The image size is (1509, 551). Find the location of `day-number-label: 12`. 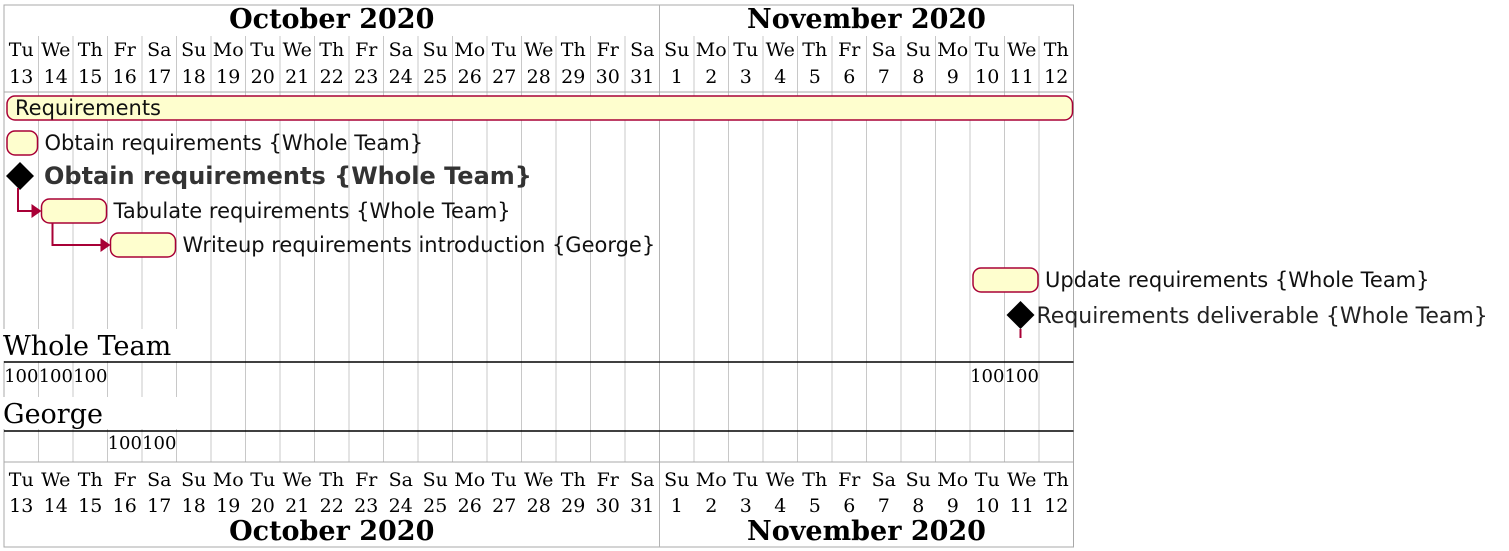

day-number-label: 12 is located at coordinates (1056, 506).